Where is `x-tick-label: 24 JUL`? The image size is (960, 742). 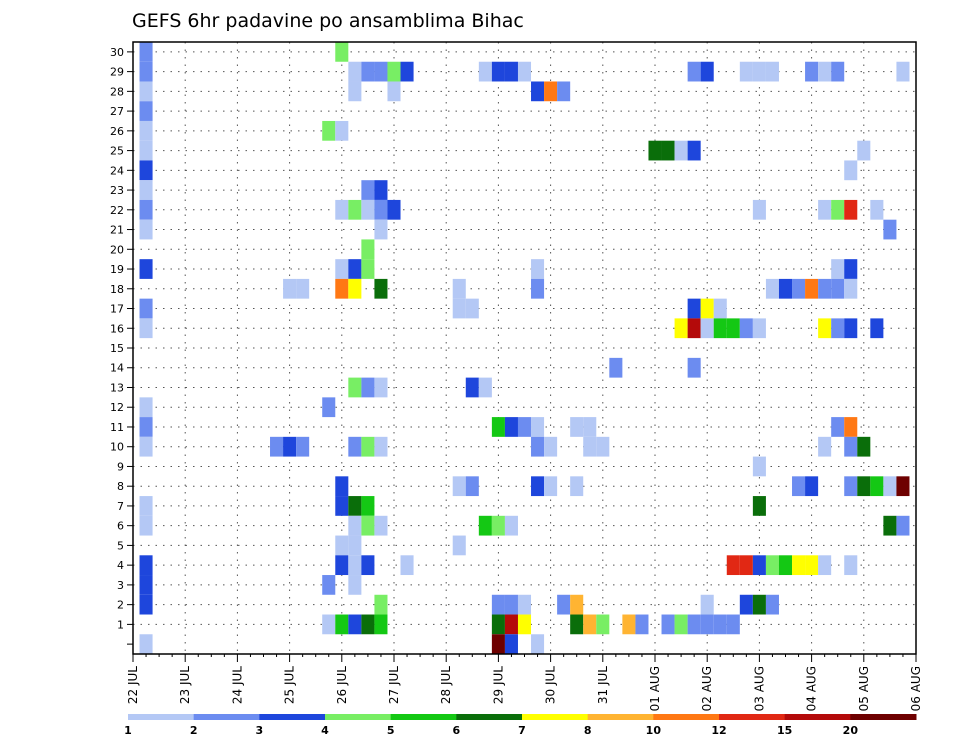 x-tick-label: 24 JUL is located at coordinates (237, 685).